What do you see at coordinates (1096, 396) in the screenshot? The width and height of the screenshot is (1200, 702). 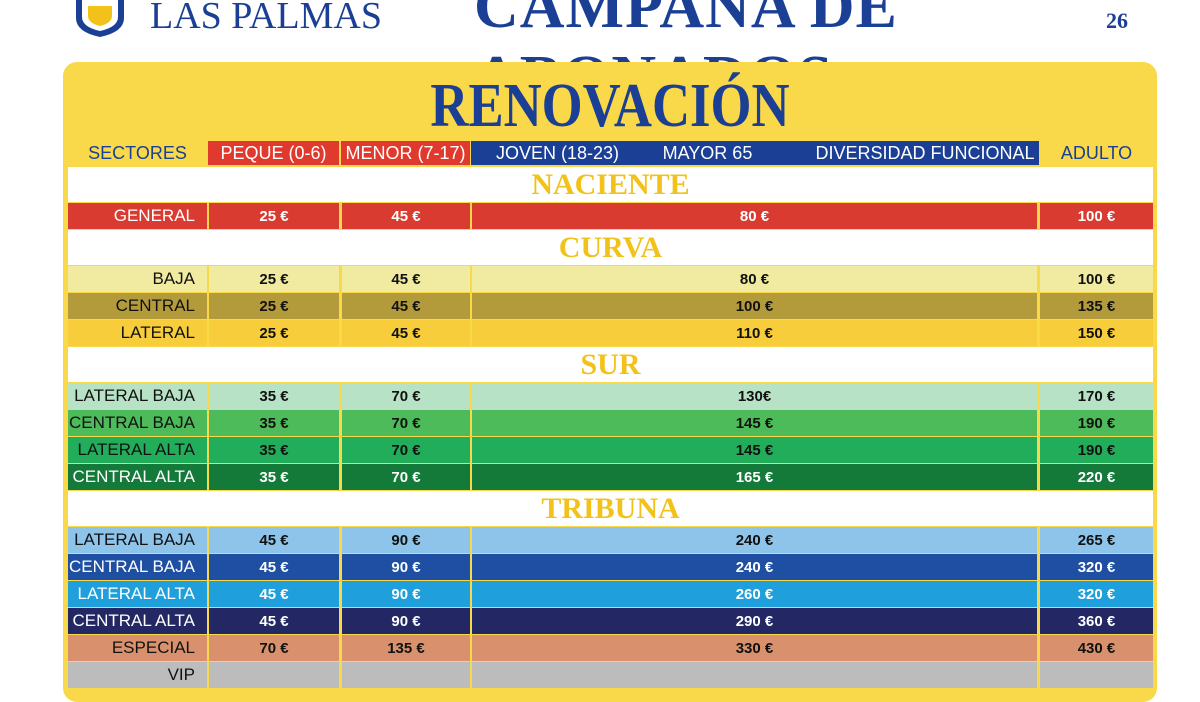 I see `price-cell: 170 €` at bounding box center [1096, 396].